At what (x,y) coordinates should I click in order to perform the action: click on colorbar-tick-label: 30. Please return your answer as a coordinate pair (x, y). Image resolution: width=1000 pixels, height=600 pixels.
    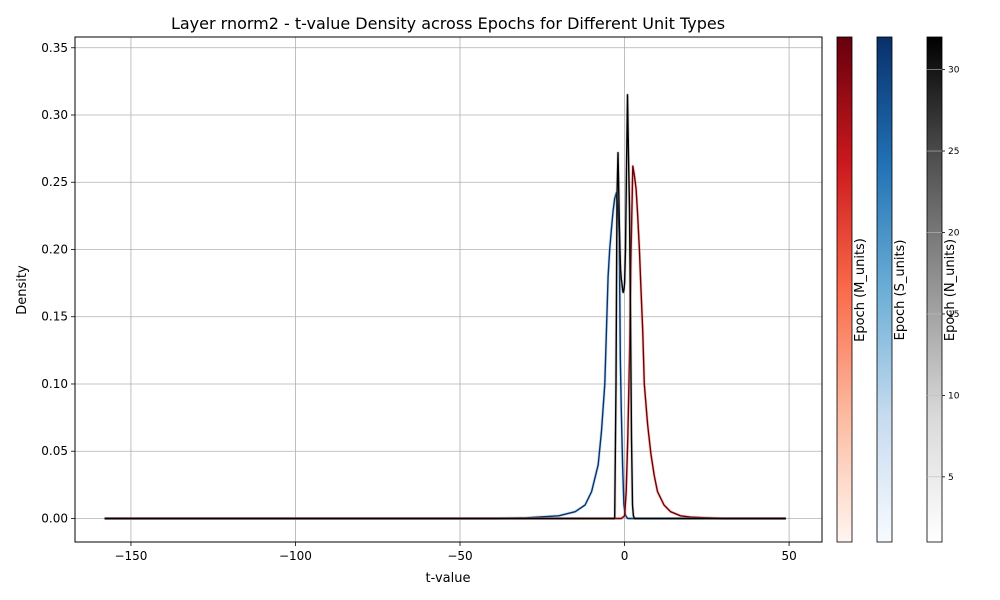
    Looking at the image, I should click on (954, 71).